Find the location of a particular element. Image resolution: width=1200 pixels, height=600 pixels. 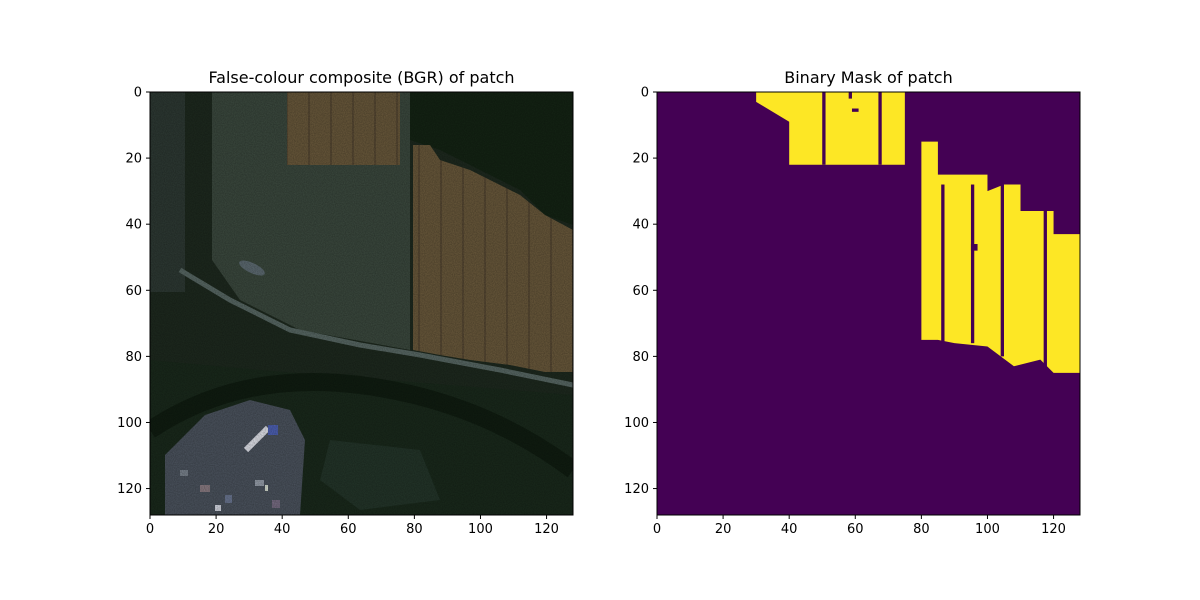

composite-title: False-colour composite (BGR) of patch is located at coordinates (361, 77).